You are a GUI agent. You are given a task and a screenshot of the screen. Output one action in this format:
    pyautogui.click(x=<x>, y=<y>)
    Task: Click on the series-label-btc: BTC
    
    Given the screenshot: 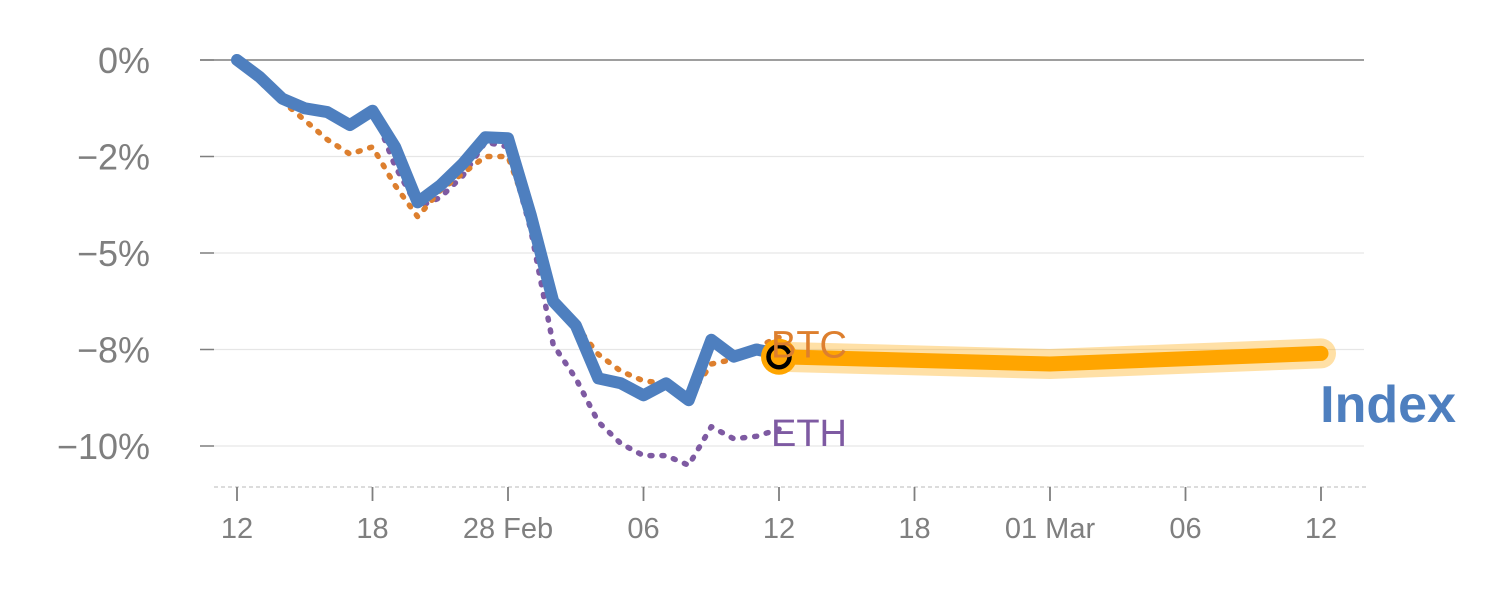 What is the action you would take?
    pyautogui.click(x=809, y=345)
    